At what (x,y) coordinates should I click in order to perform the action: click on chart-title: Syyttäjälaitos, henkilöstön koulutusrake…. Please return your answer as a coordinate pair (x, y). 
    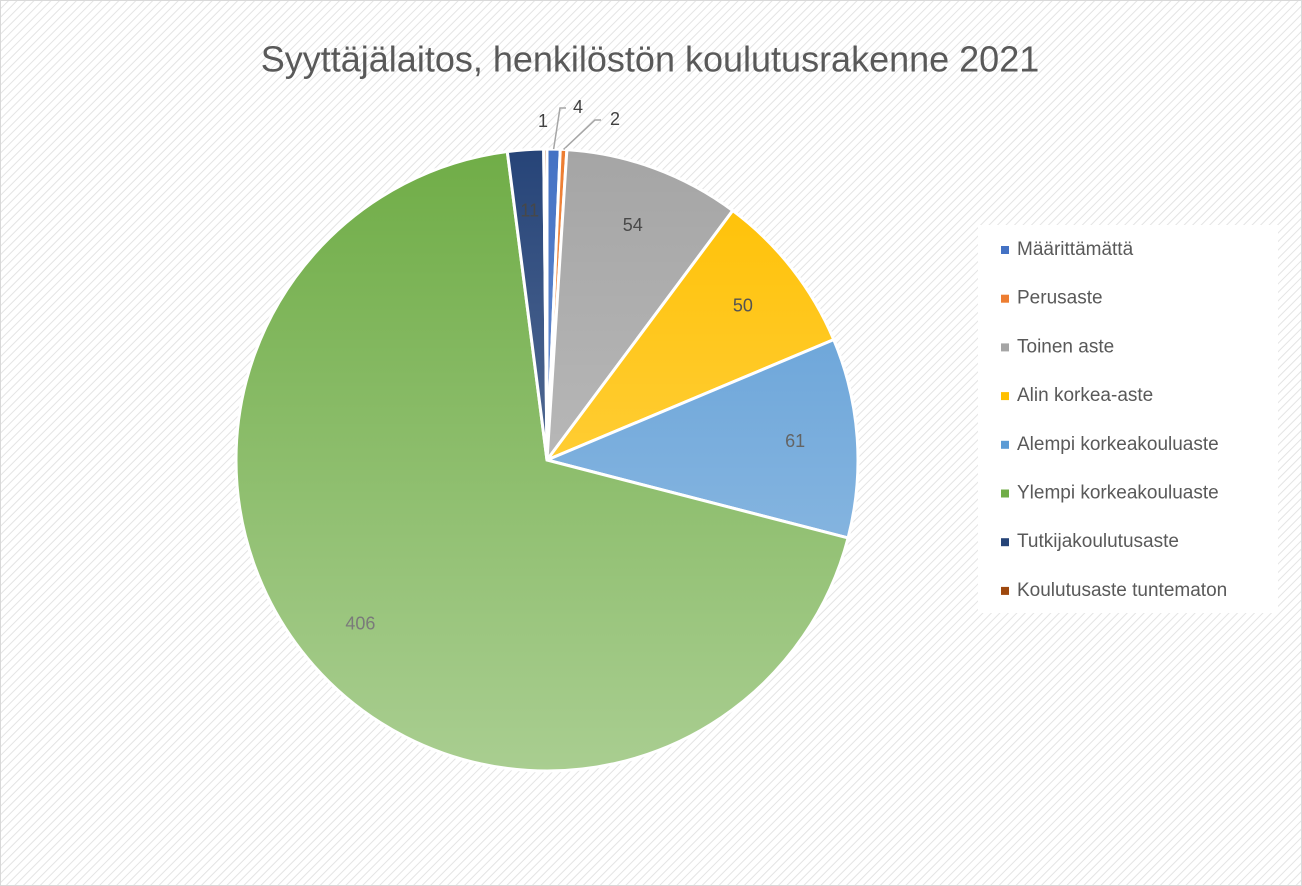
    Looking at the image, I should click on (650, 59).